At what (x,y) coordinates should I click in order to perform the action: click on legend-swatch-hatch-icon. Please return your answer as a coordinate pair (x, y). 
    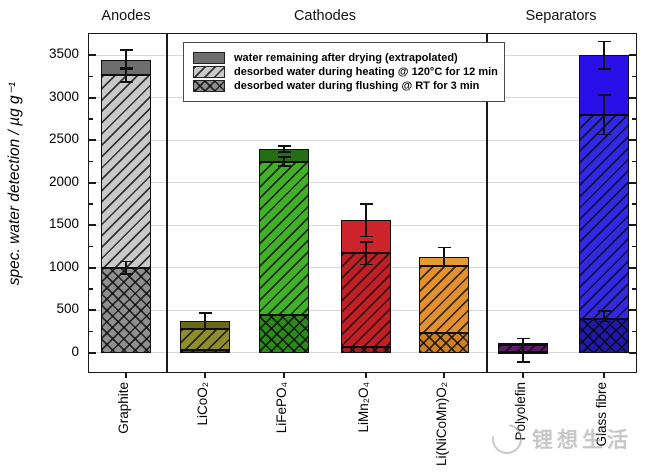
    Looking at the image, I should click on (209, 72).